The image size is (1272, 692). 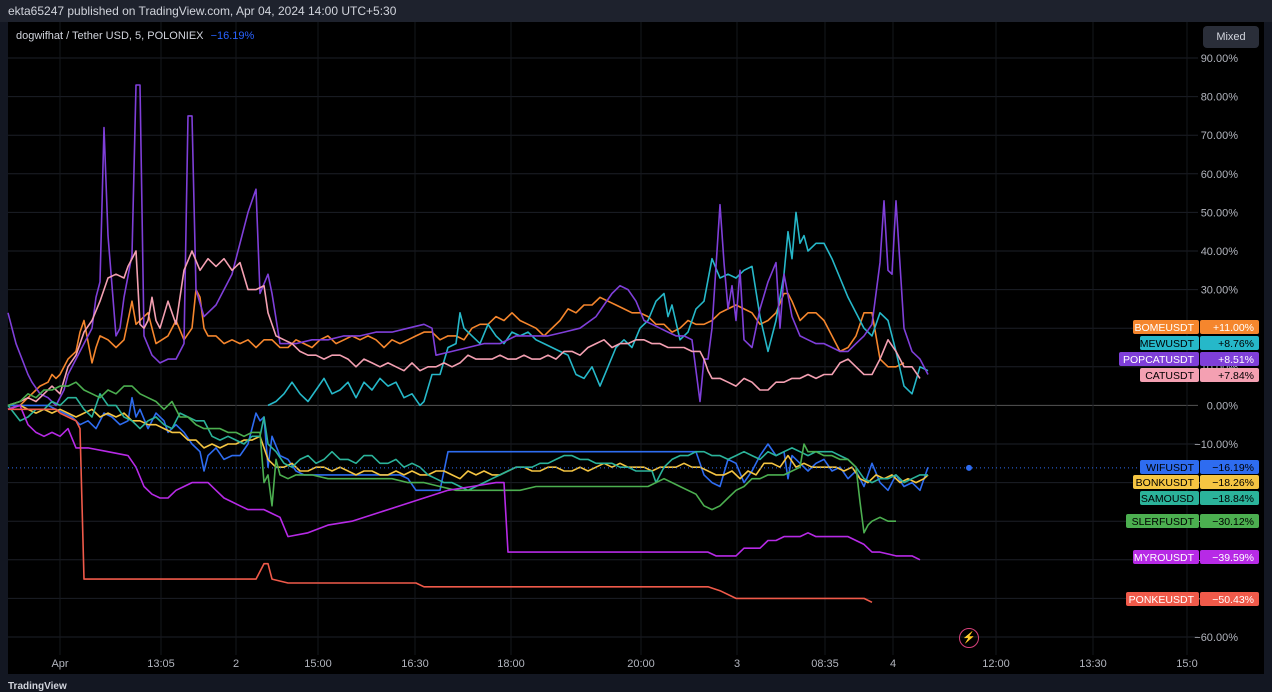 I want to click on y-tick-label: 90.00%, so click(x=1220, y=59).